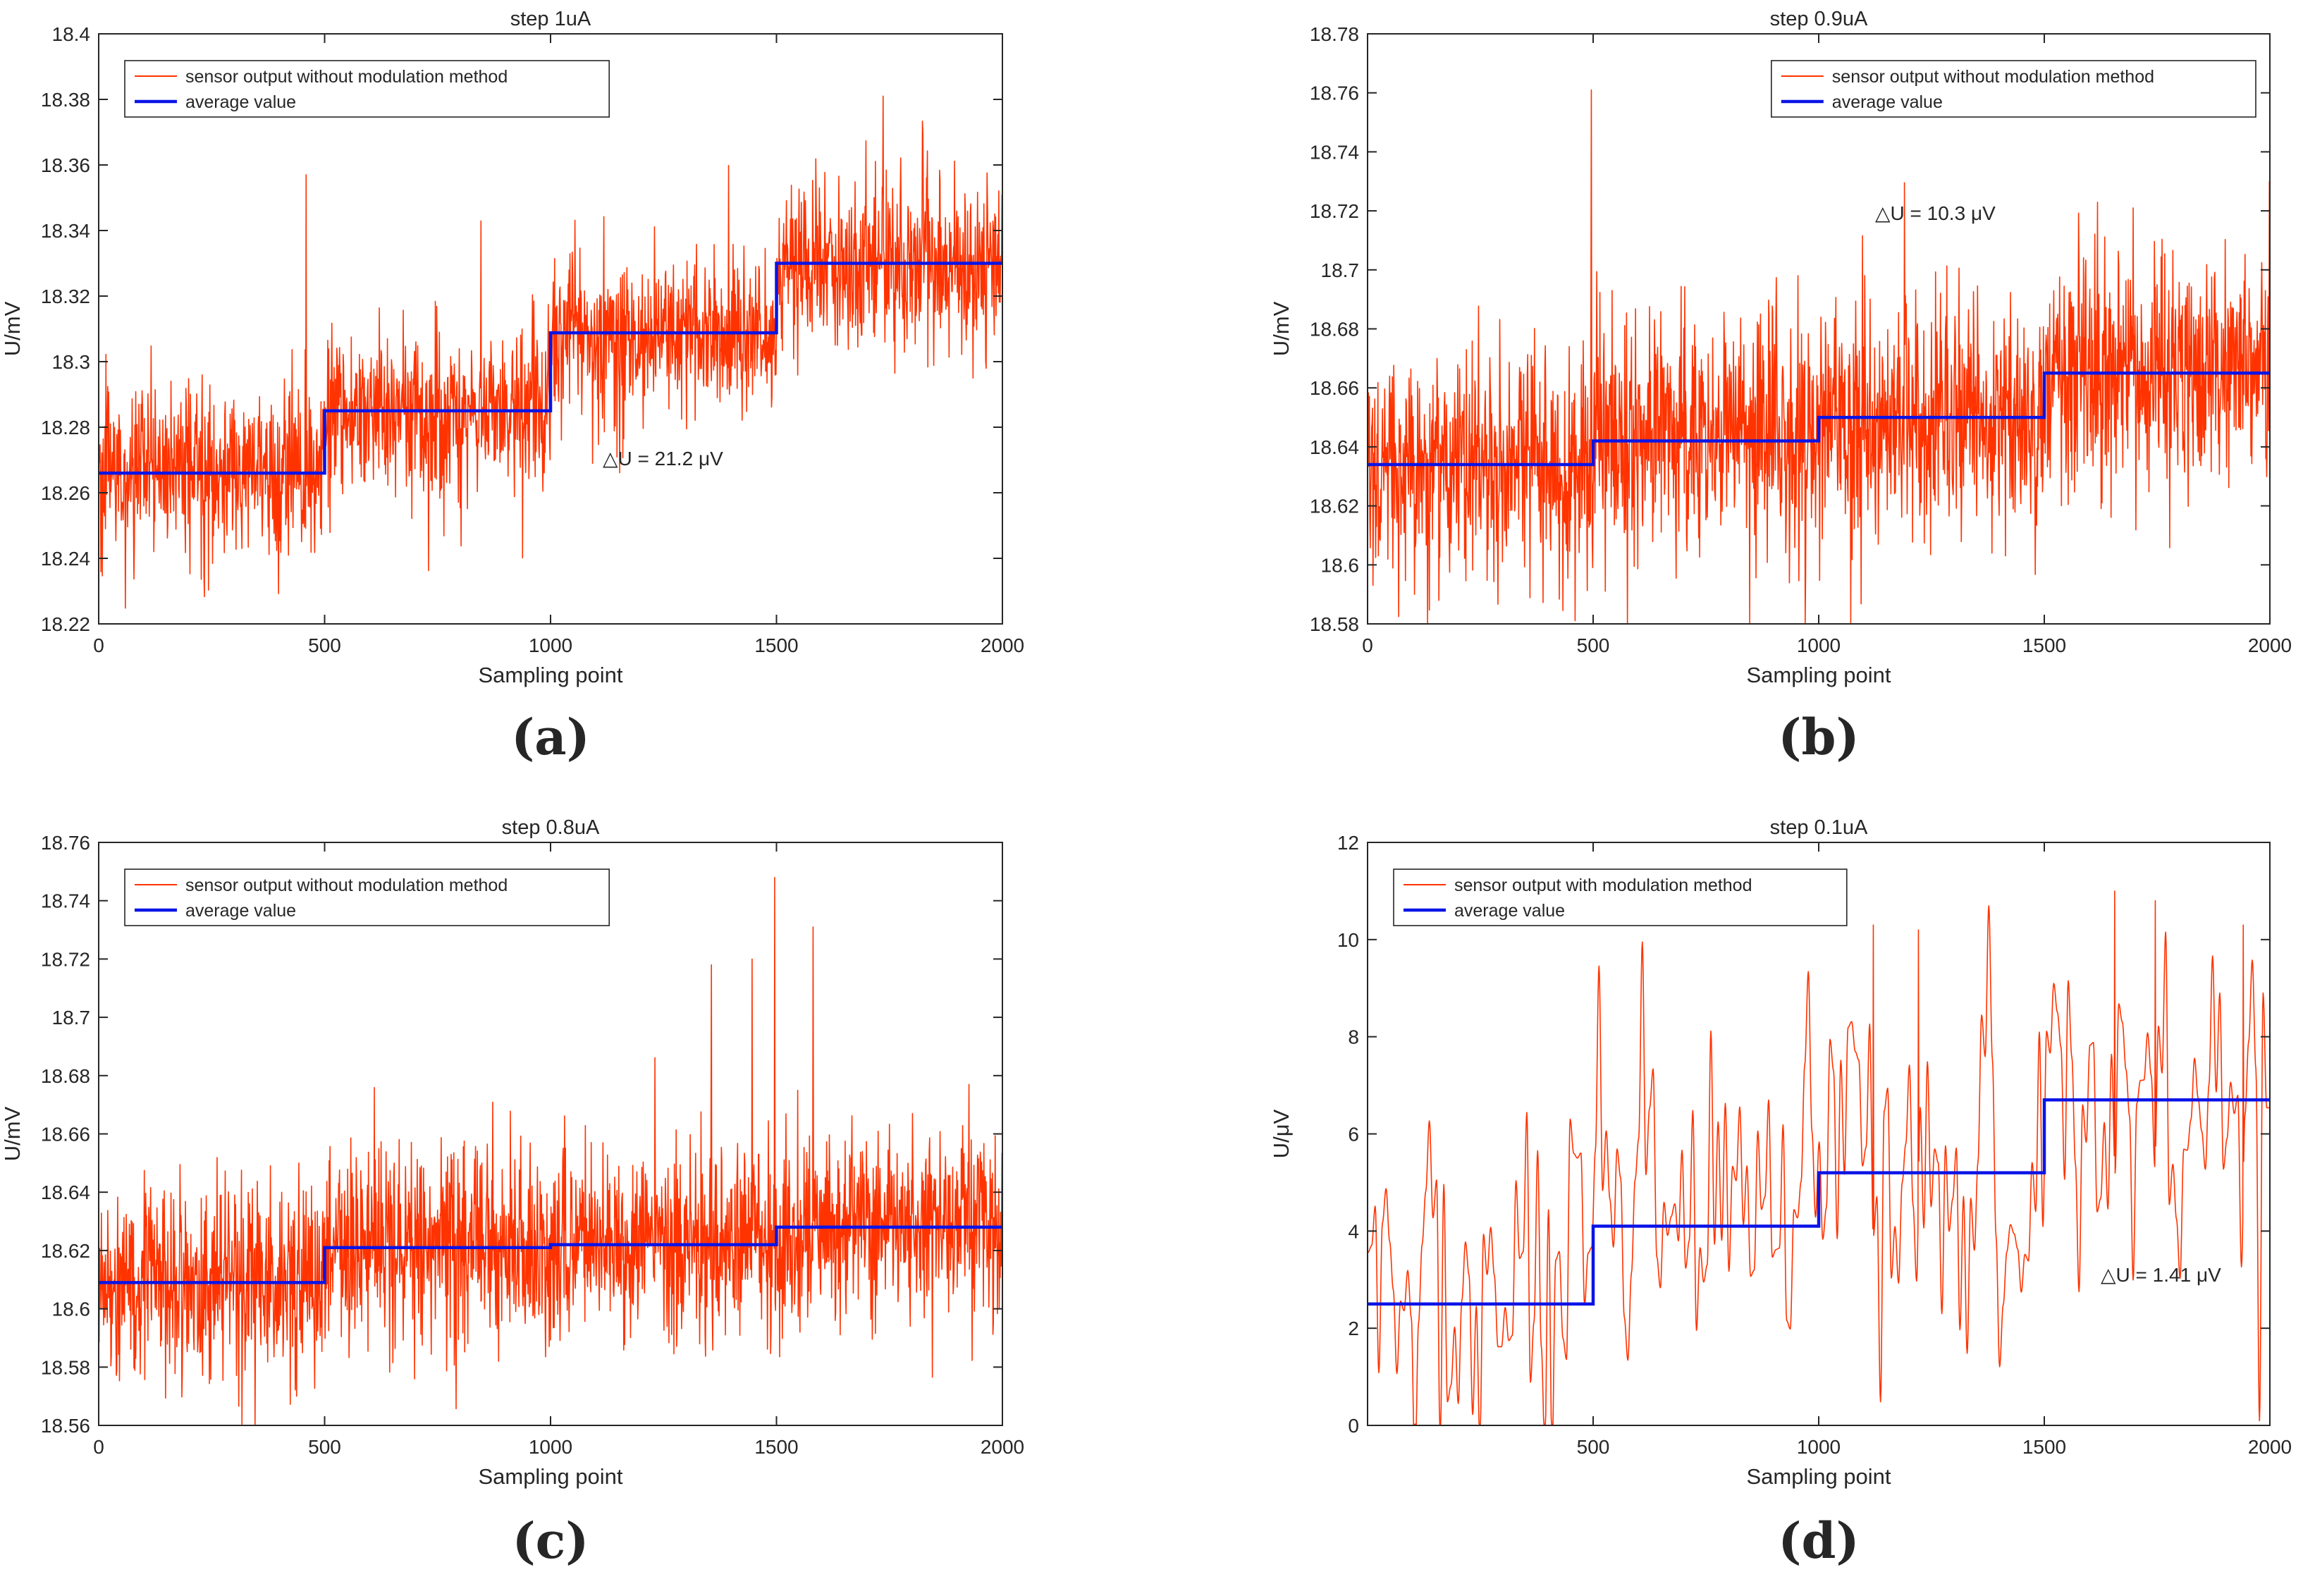 This screenshot has height=1596, width=2303. Describe the element at coordinates (72, 362) in the screenshot. I see `y-tick-label: 18.3` at that location.